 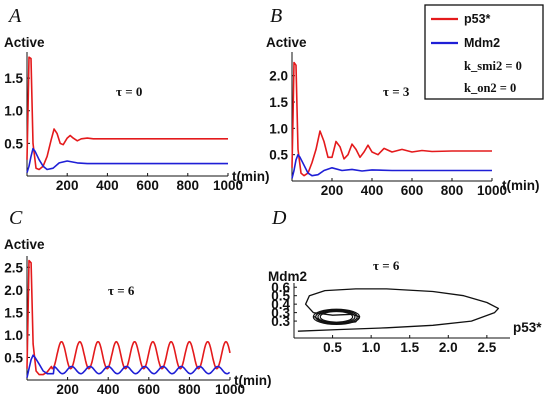 What do you see at coordinates (521, 185) in the screenshot?
I see `panel-b-xlabel: t(min)` at bounding box center [521, 185].